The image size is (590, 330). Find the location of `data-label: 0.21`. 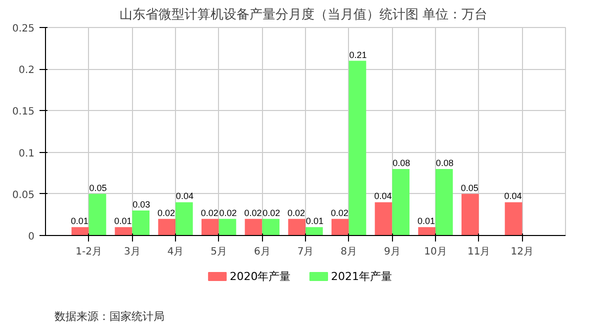

data-label: 0.21 is located at coordinates (358, 55).